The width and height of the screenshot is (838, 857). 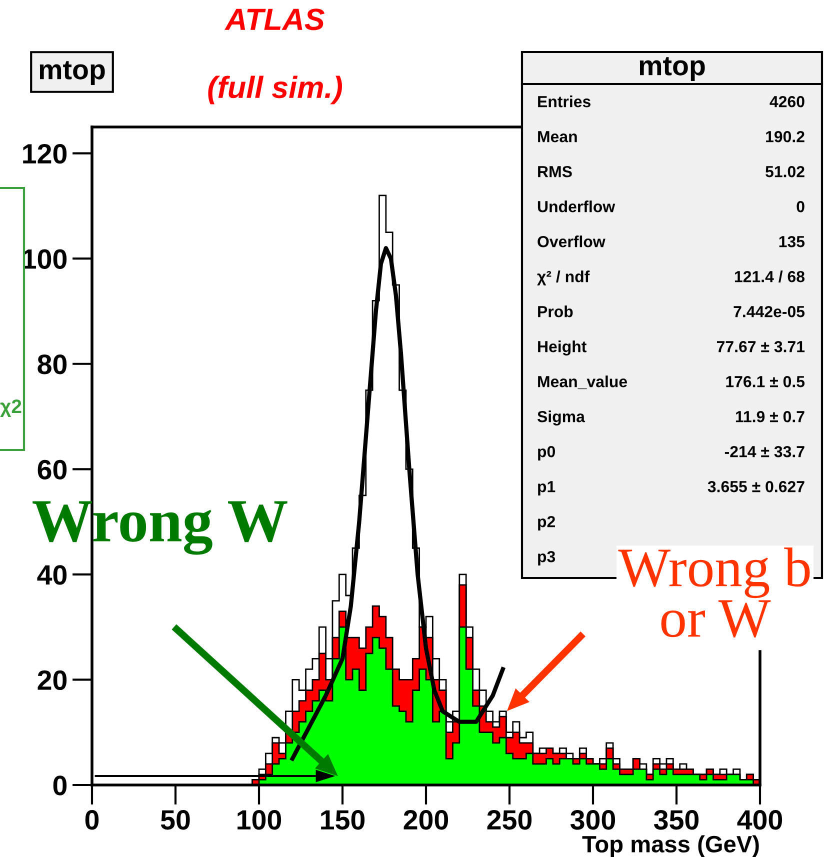 I want to click on annotation: Underflow, so click(x=577, y=206).